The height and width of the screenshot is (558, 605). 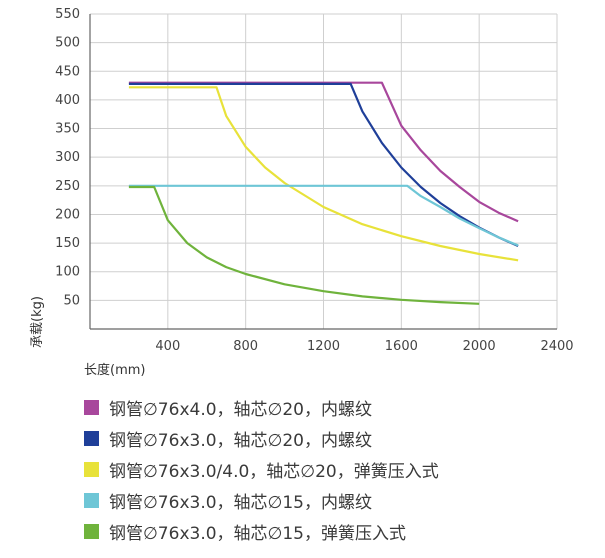 I want to click on legend-item-4: 钢管∅76x3.0，轴芯∅15，内螺纹, so click(x=261, y=500).